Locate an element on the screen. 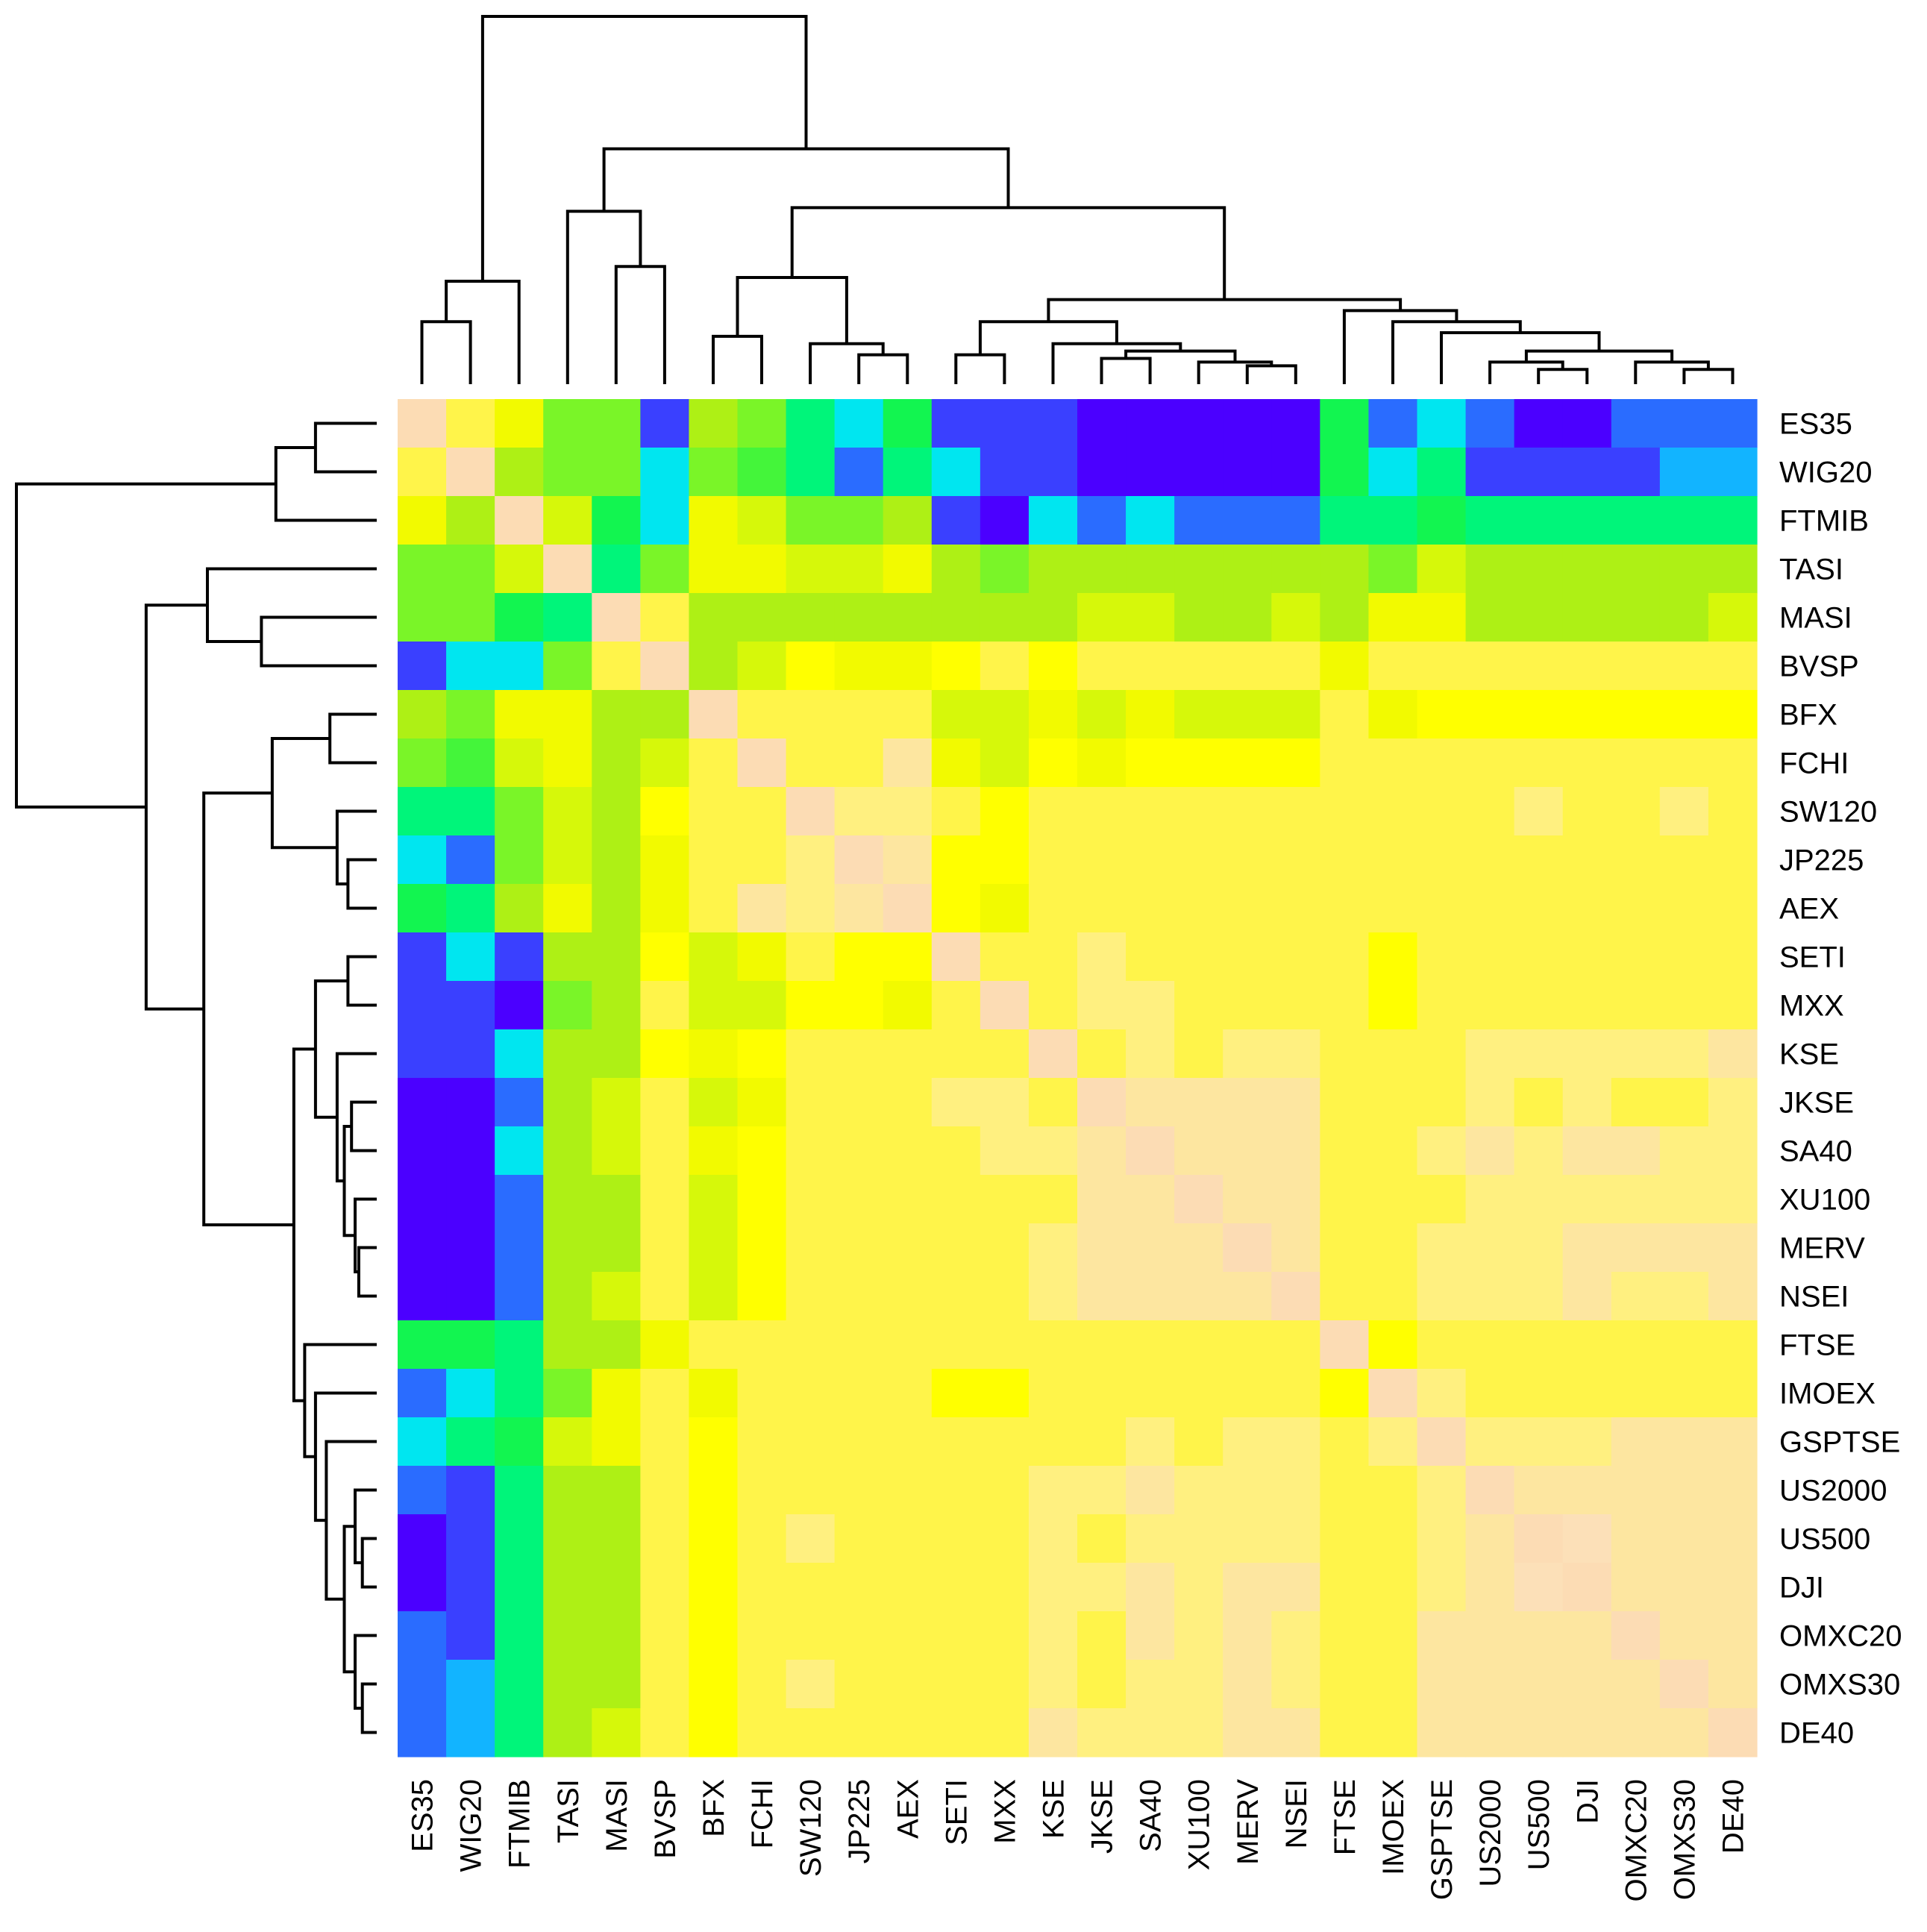 The image size is (1927, 1932). heatmap-cell-JP225-DJI is located at coordinates (1587, 860).